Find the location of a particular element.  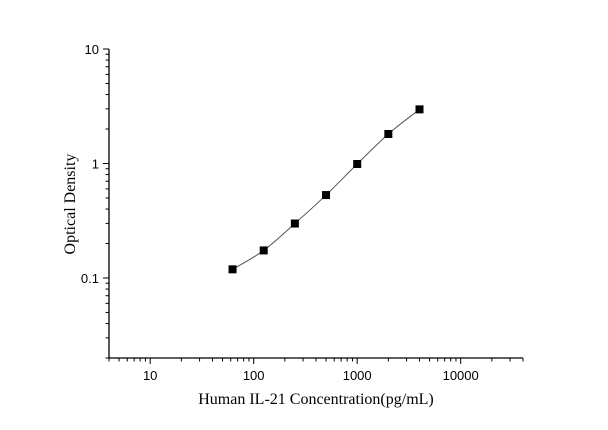

x-tick-label: 10000 is located at coordinates (461, 375).